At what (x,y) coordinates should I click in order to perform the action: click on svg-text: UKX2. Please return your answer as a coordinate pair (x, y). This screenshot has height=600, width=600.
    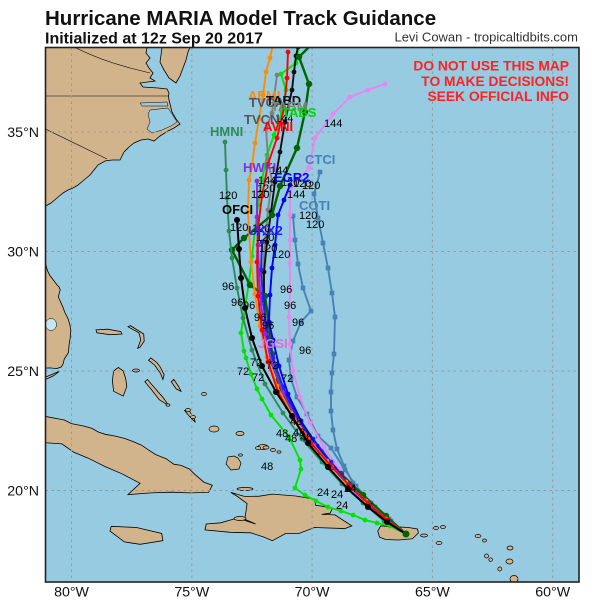
    Looking at the image, I should click on (265, 230).